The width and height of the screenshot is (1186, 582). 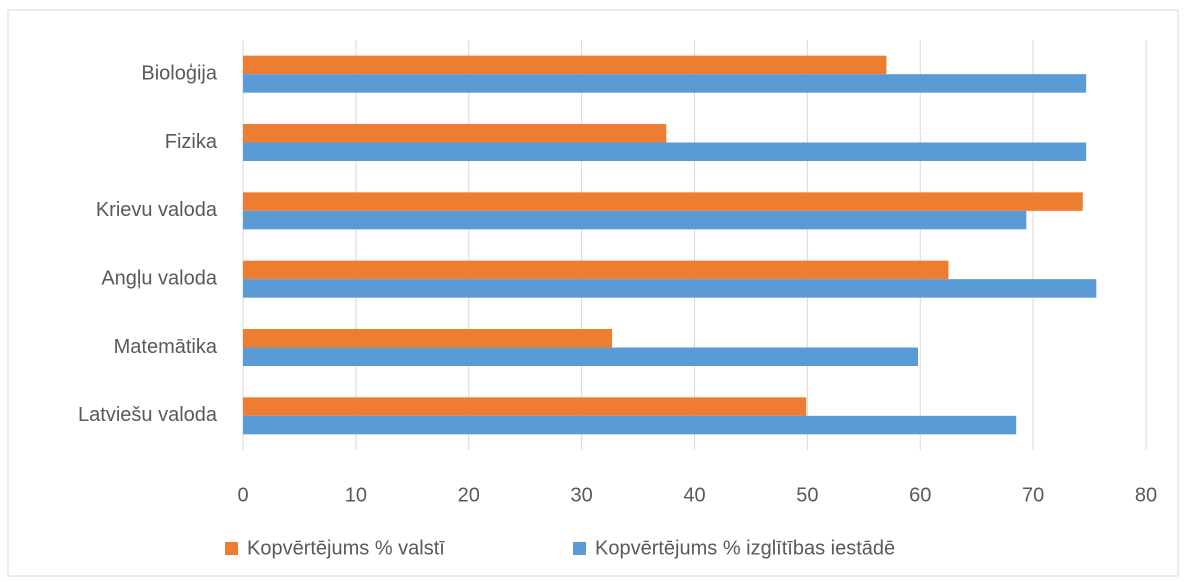 What do you see at coordinates (157, 210) in the screenshot?
I see `y-tick-label: Krievu valoda` at bounding box center [157, 210].